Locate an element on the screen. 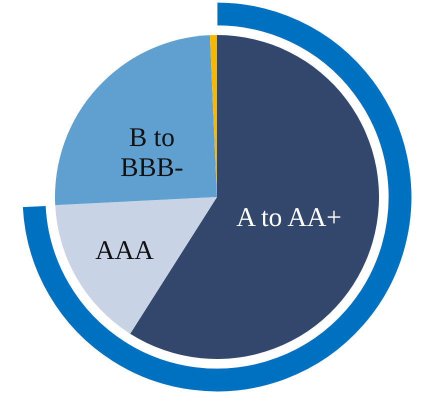 The image size is (424, 401). slice-label: AAA is located at coordinates (124, 249).